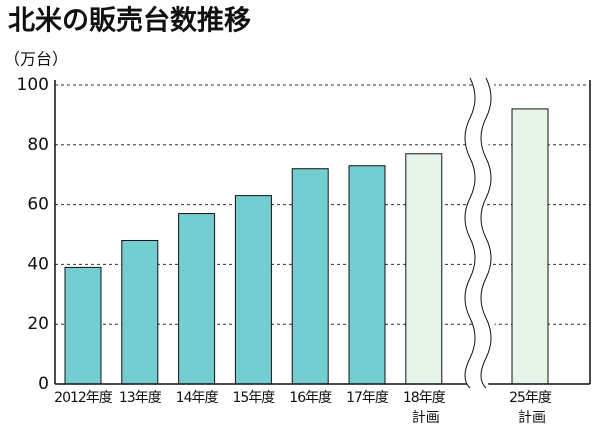  What do you see at coordinates (140, 398) in the screenshot?
I see `x-tick-label: 13年度` at bounding box center [140, 398].